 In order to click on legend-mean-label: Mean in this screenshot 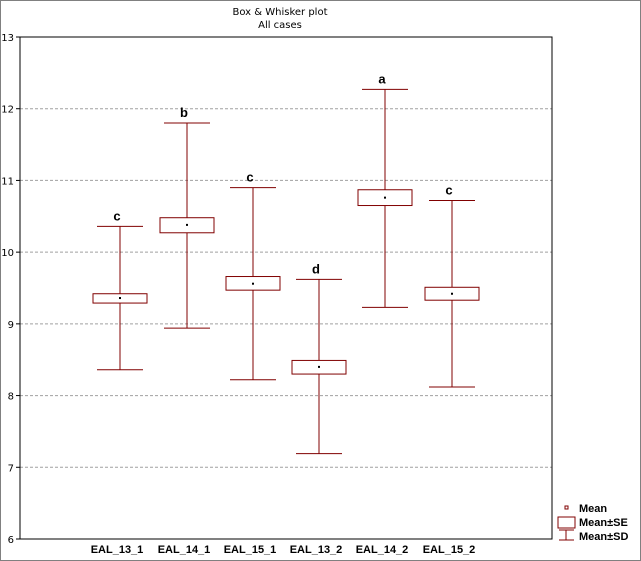, I will do `click(593, 509)`.